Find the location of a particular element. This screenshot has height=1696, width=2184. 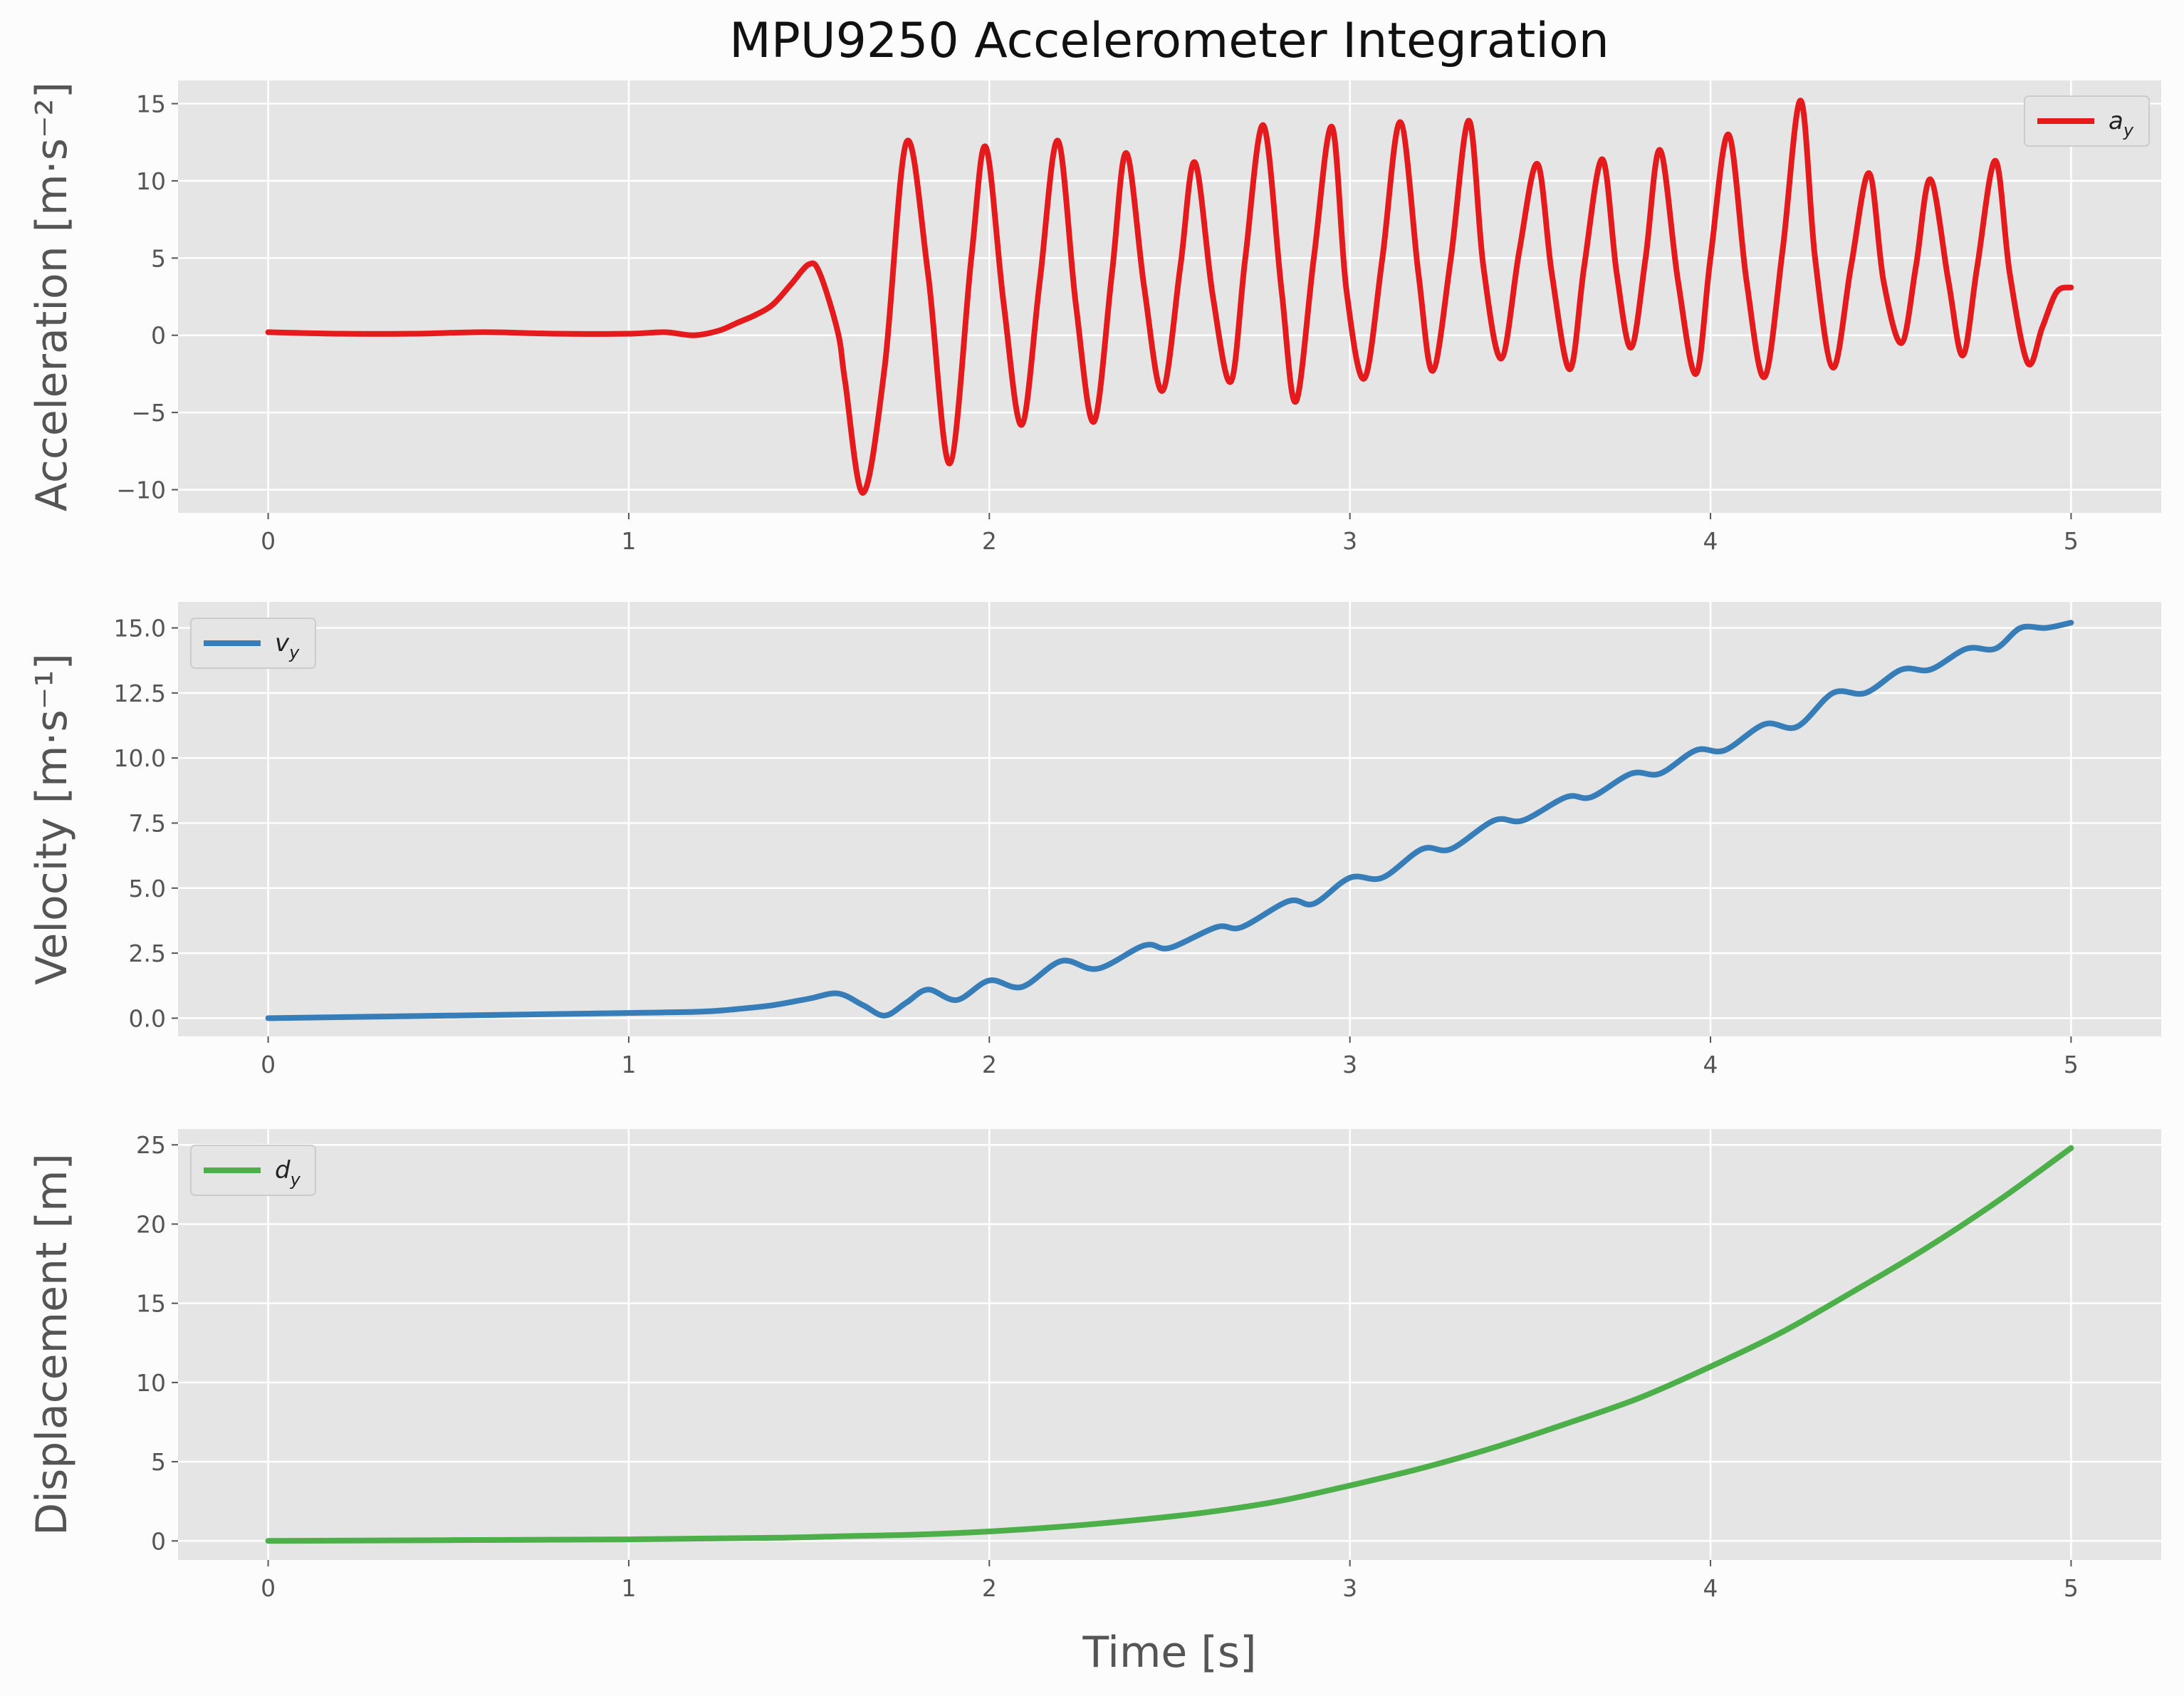

y-tick-label: 5.0 is located at coordinates (147, 889).